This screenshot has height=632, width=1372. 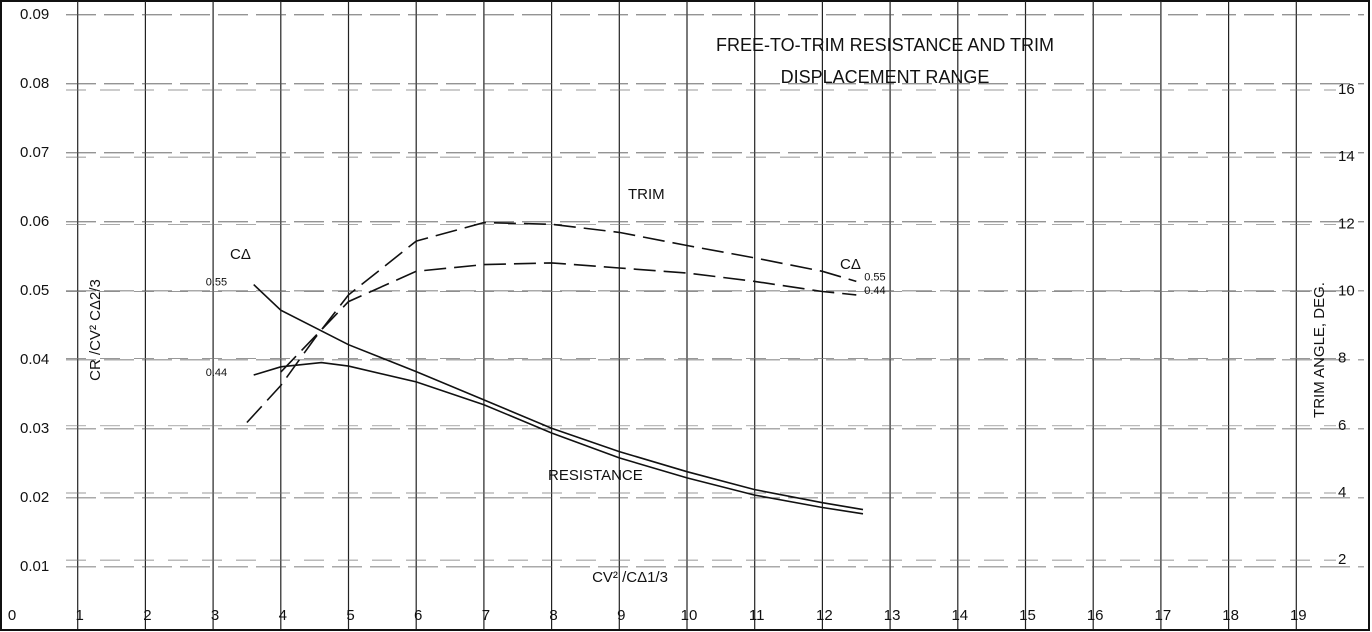 What do you see at coordinates (1346, 223) in the screenshot?
I see `y2-tick-label: 12` at bounding box center [1346, 223].